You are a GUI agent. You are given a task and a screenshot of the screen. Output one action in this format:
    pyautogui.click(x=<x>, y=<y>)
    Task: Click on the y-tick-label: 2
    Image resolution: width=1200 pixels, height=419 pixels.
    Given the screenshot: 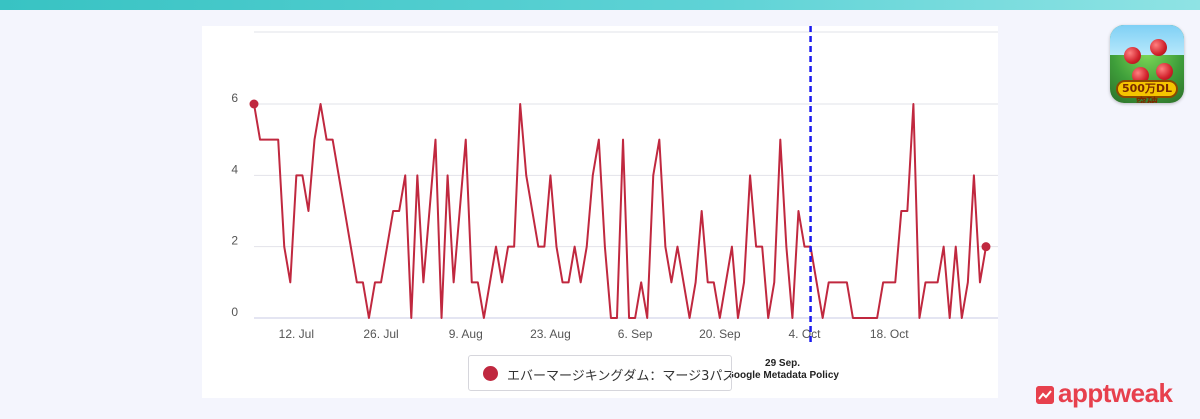 What is the action you would take?
    pyautogui.click(x=234, y=241)
    